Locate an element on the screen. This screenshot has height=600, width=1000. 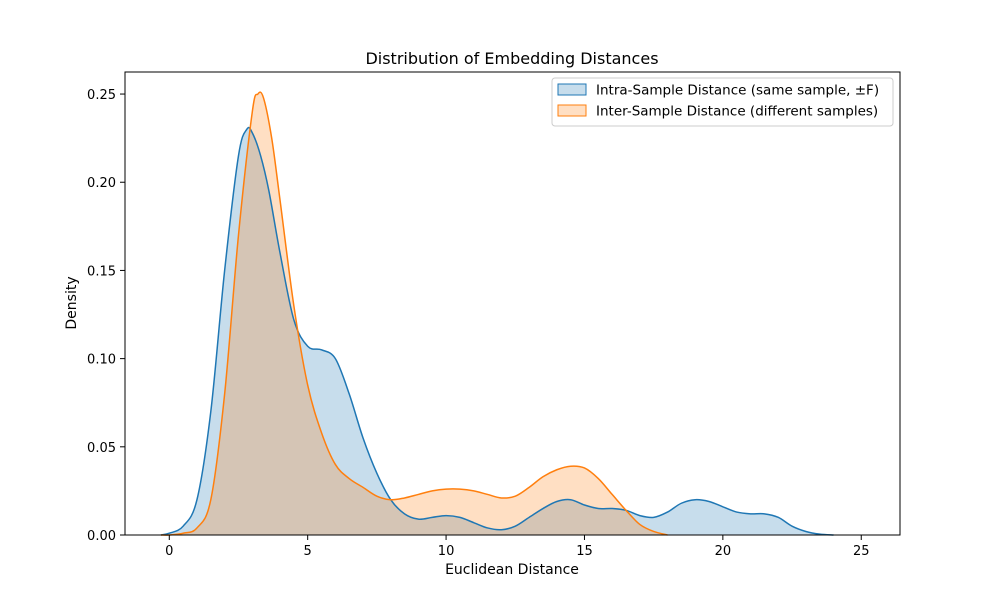
y-tick-label: 0.15 is located at coordinates (101, 271).